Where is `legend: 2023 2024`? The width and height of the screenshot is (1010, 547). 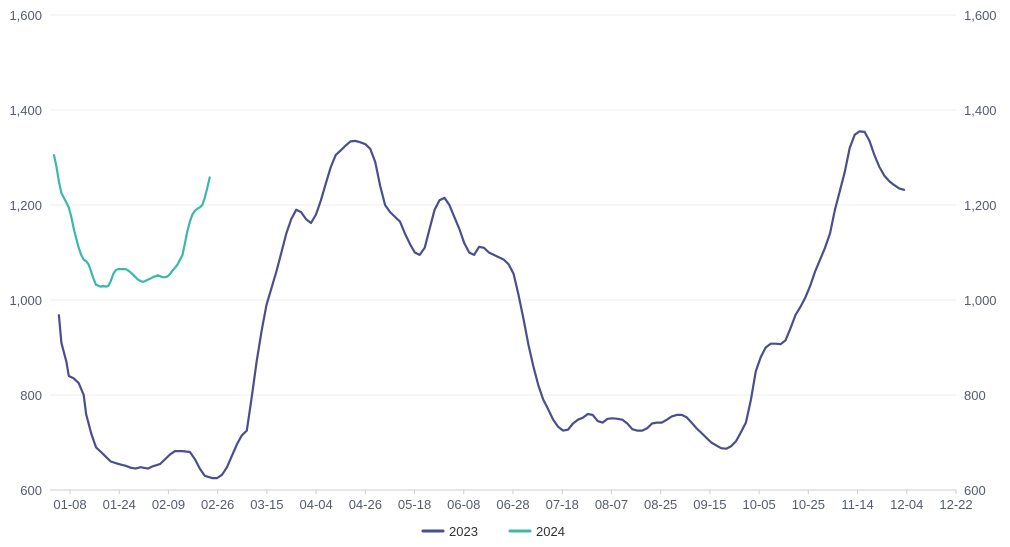
legend: 2023 2024 is located at coordinates (493, 531).